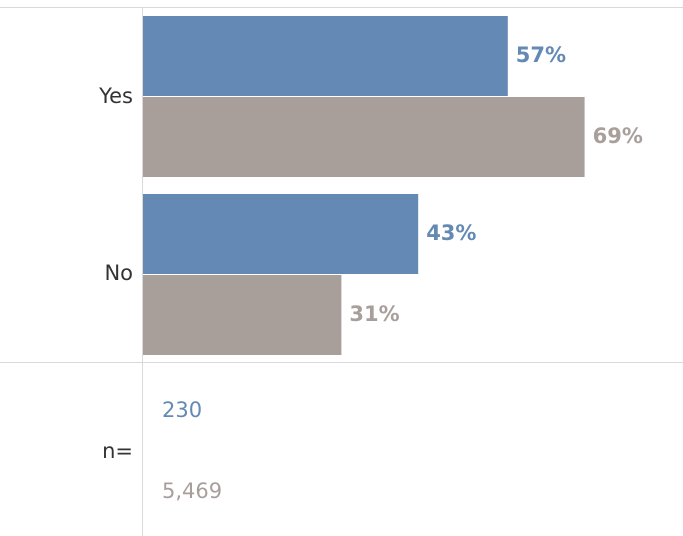  Describe the element at coordinates (117, 451) in the screenshot. I see `sample-size-label: n=` at that location.